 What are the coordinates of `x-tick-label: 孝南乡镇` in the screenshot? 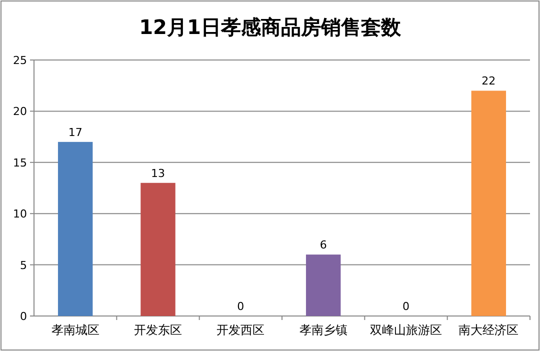 It's located at (323, 330).